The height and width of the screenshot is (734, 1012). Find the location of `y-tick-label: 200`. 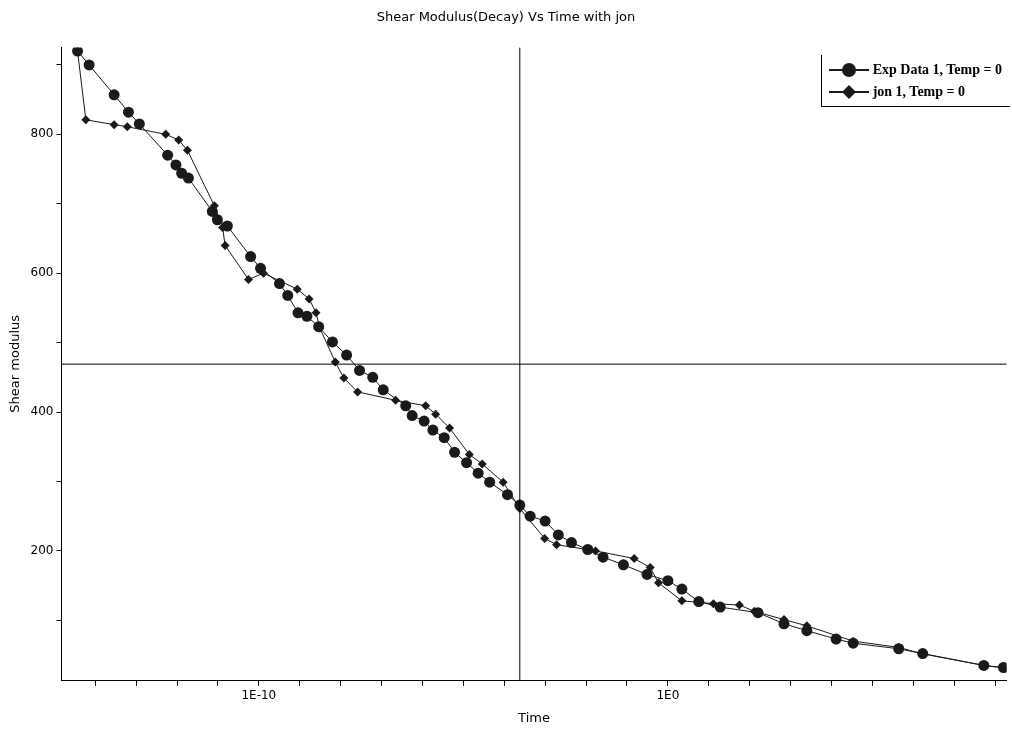

y-tick-label: 200 is located at coordinates (42, 550).